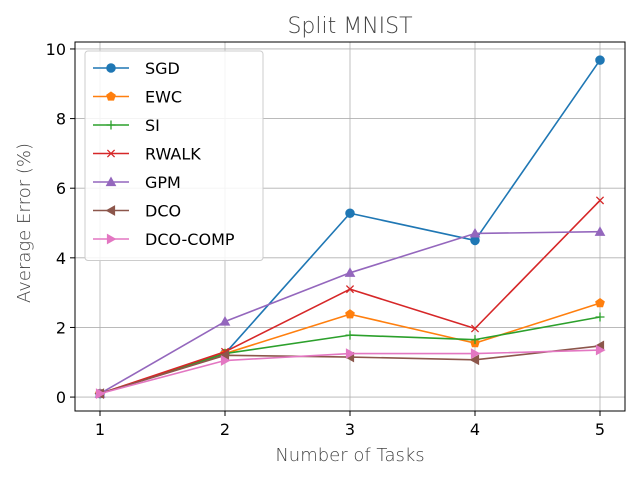 The image size is (640, 480). What do you see at coordinates (163, 211) in the screenshot?
I see `legend-label: DCO` at bounding box center [163, 211].